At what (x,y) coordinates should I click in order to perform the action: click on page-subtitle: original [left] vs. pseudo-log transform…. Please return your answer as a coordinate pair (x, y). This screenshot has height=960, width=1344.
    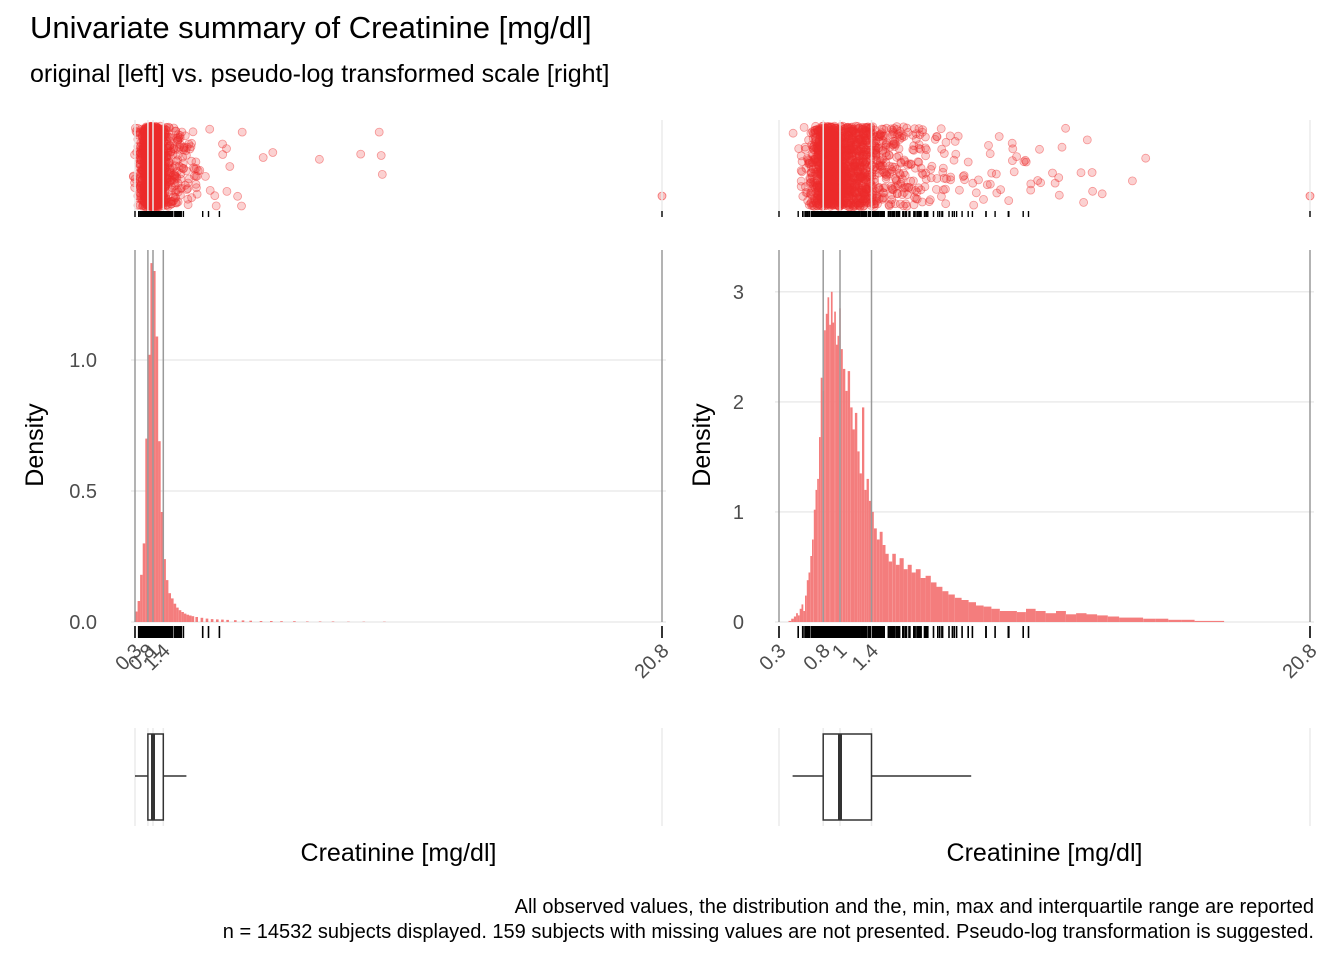
    Looking at the image, I should click on (320, 74).